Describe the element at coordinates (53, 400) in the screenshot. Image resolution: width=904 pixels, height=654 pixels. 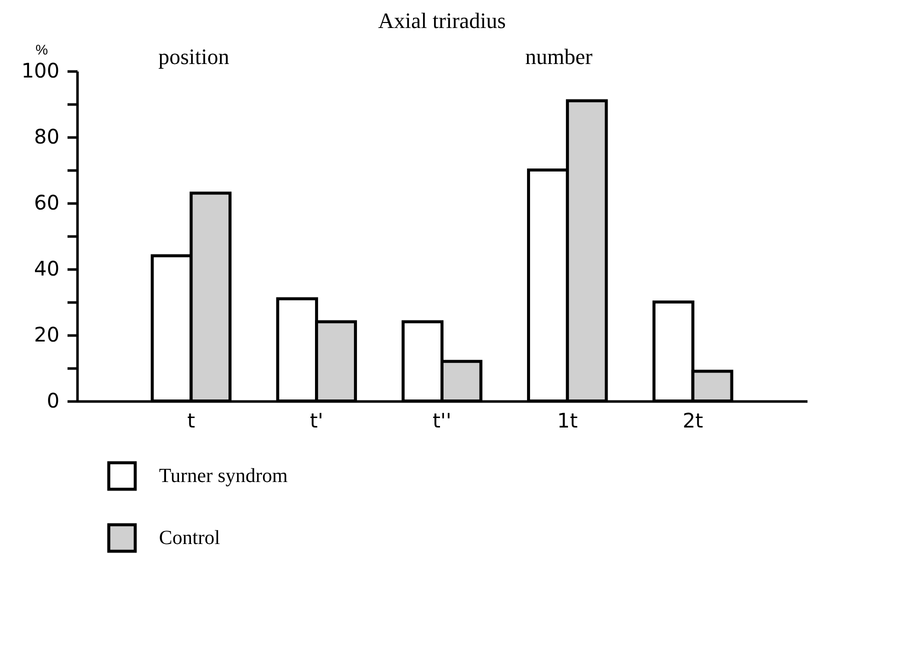
I see `y-tick-label: 0` at that location.